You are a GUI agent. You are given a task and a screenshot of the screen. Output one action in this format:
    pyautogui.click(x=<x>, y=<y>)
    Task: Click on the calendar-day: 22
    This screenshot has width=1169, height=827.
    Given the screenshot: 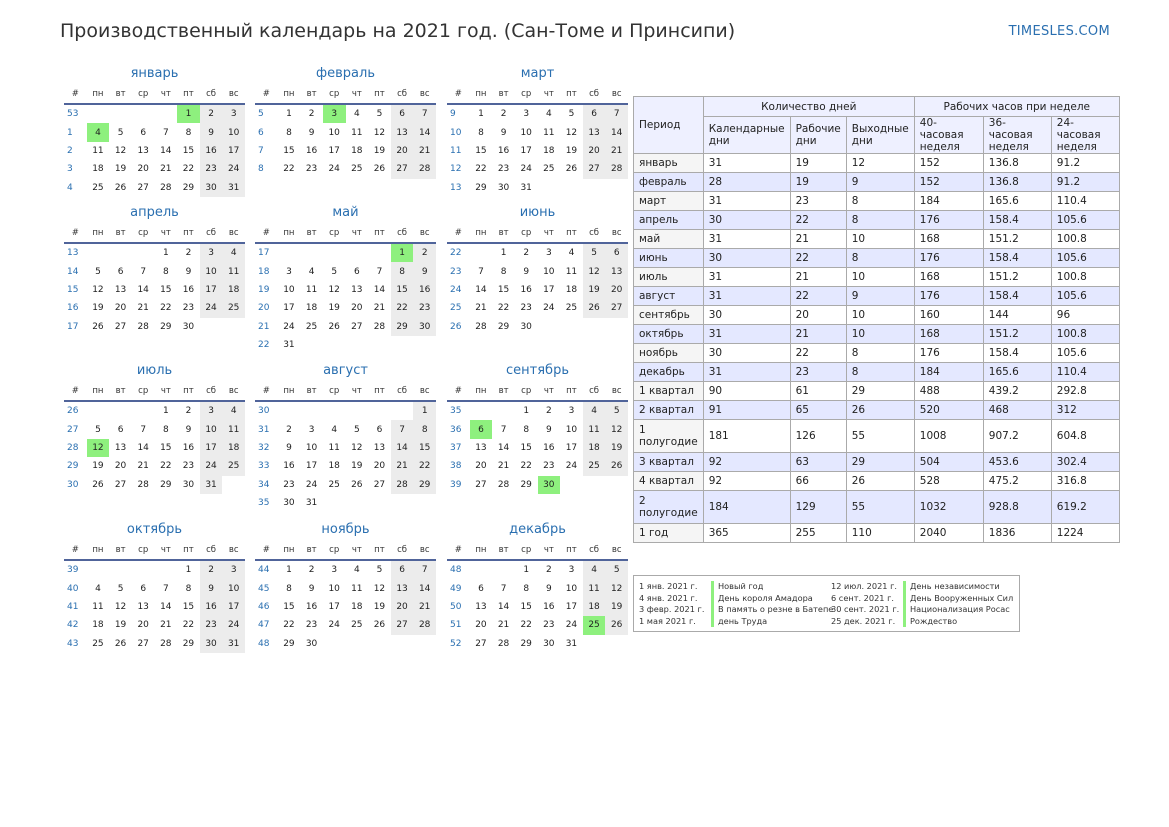 What is the action you would take?
    pyautogui.click(x=503, y=308)
    